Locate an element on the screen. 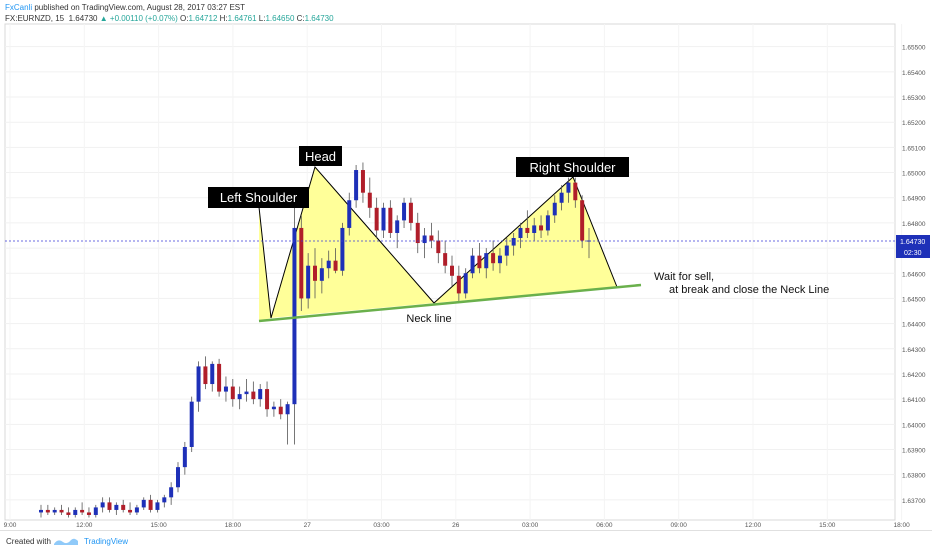 The height and width of the screenshot is (551, 932). neckline is located at coordinates (450, 303).